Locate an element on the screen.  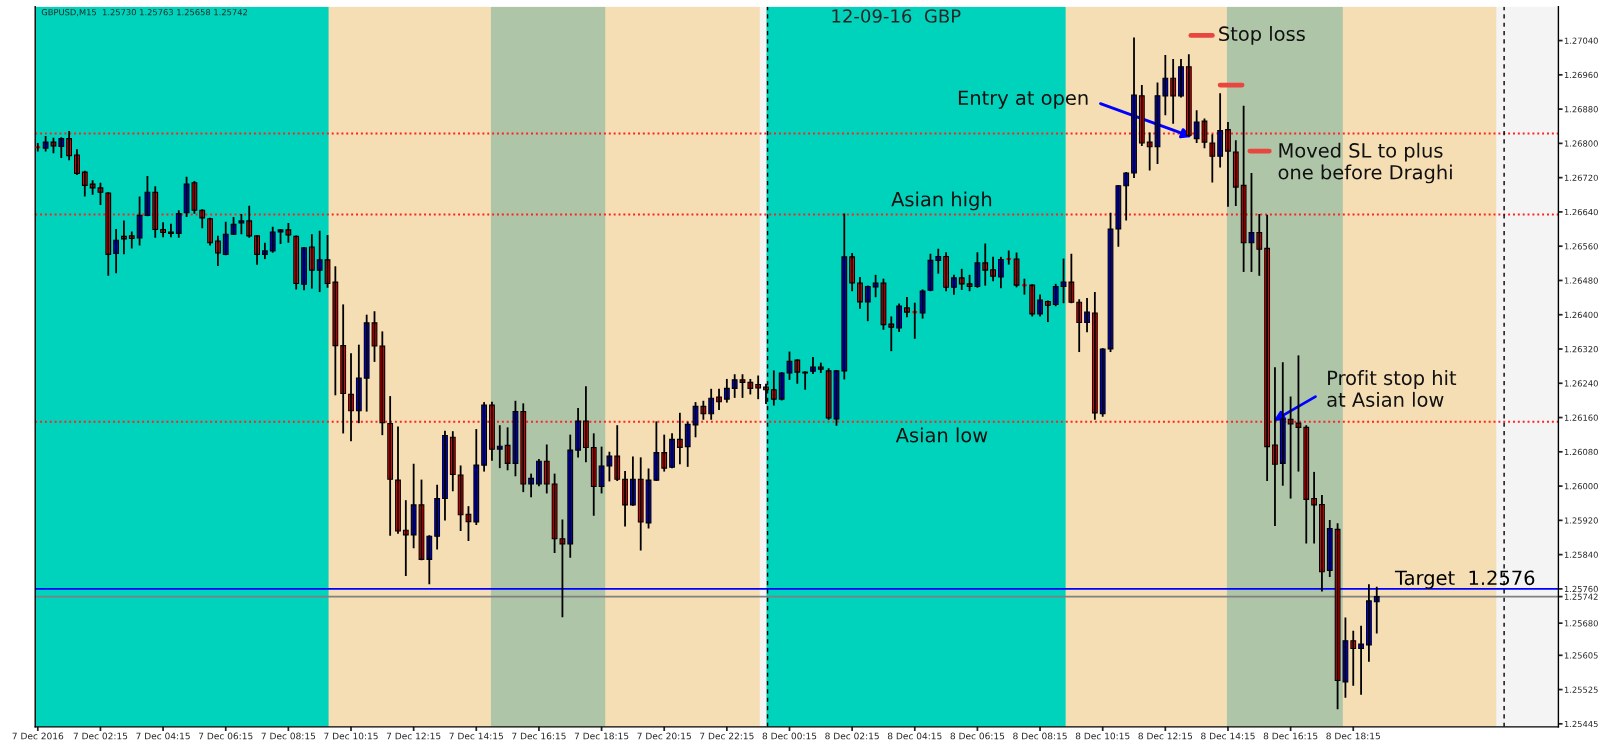
x-tick-label: 8 Dec 04:15 is located at coordinates (914, 736).